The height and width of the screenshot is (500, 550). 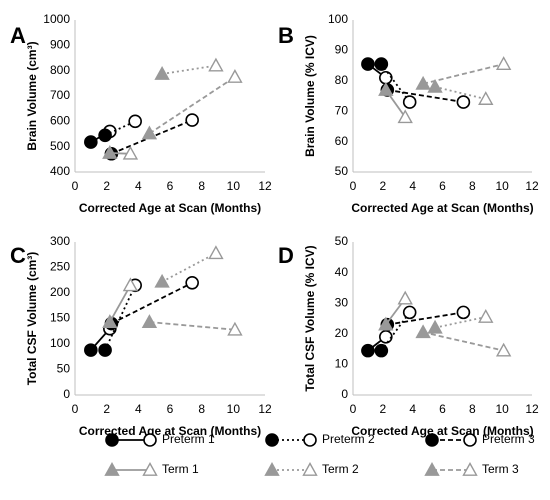 I want to click on legend-label: Term 2, so click(x=340, y=469).